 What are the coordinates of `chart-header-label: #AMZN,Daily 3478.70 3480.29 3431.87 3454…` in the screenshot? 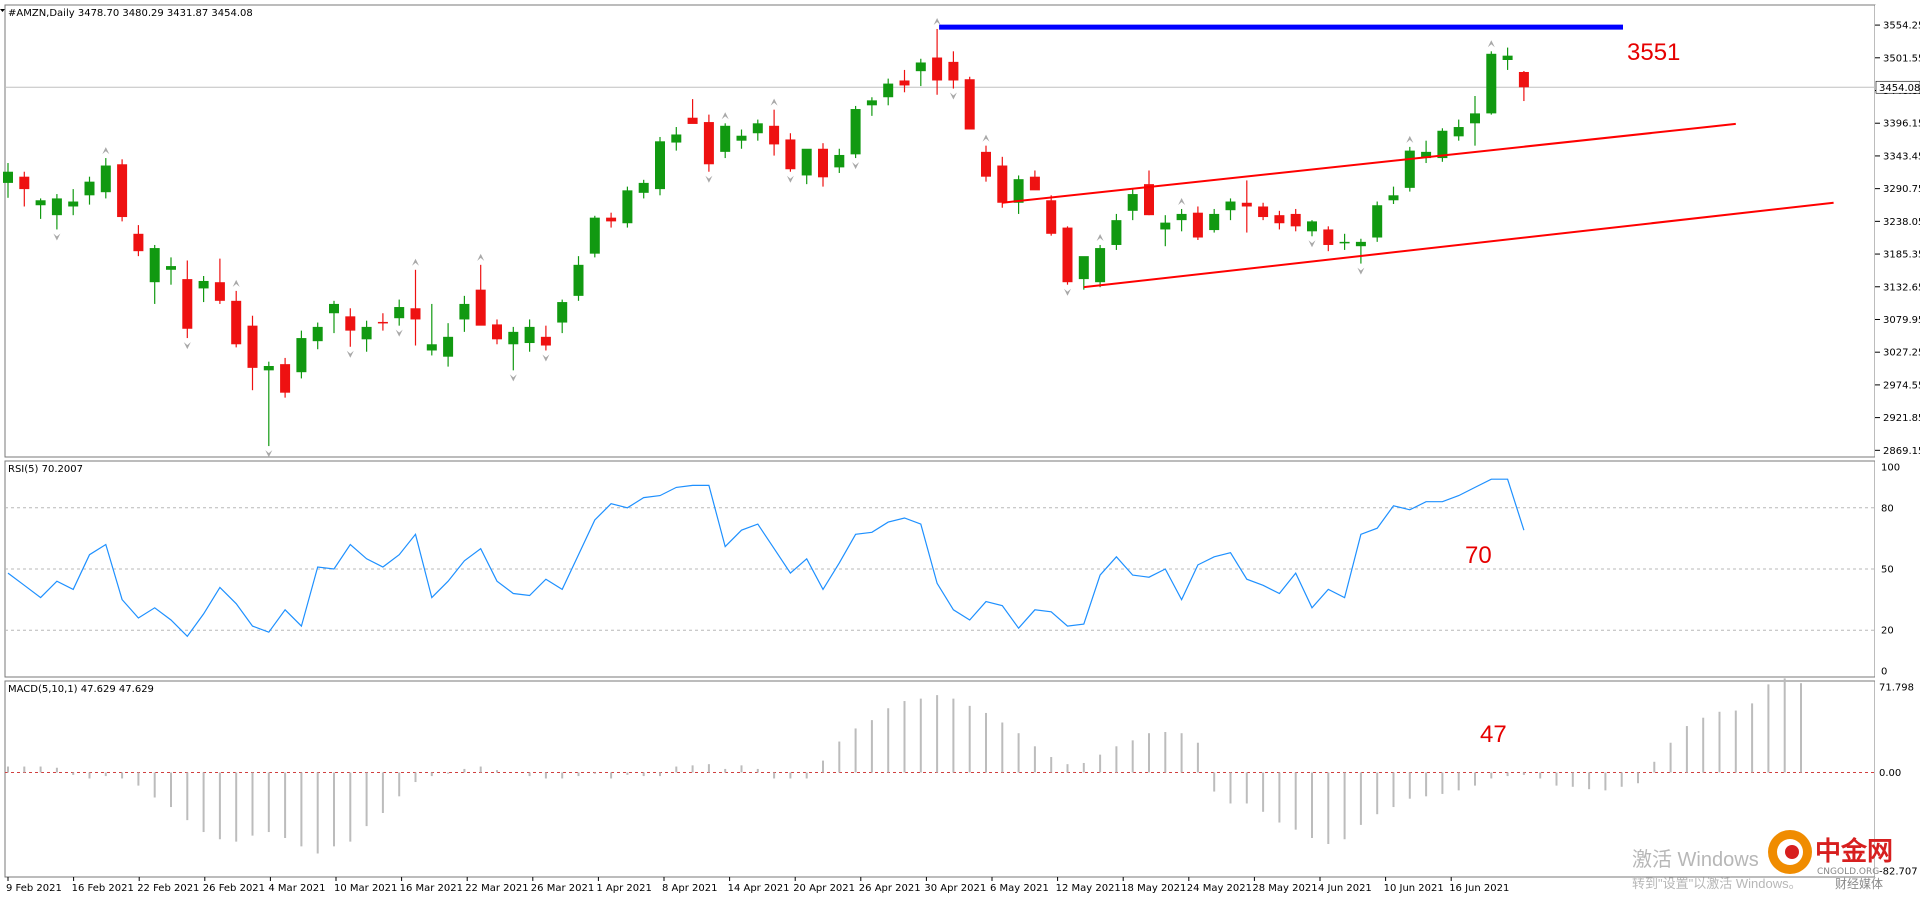 It's located at (130, 13).